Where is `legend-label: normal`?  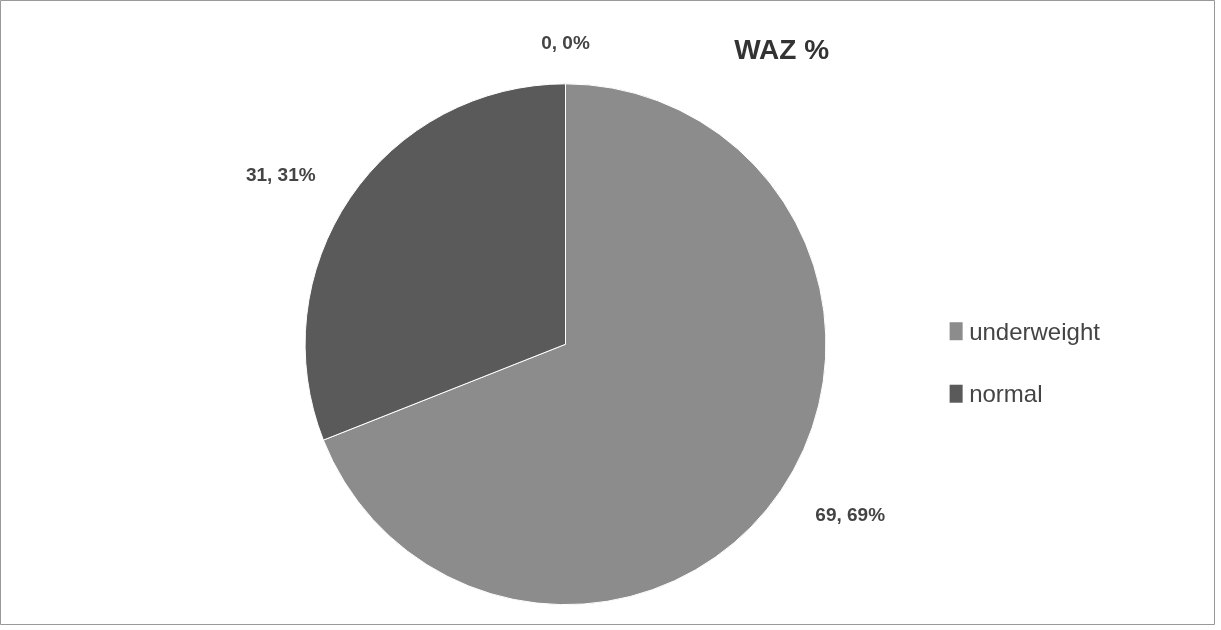 legend-label: normal is located at coordinates (1006, 394).